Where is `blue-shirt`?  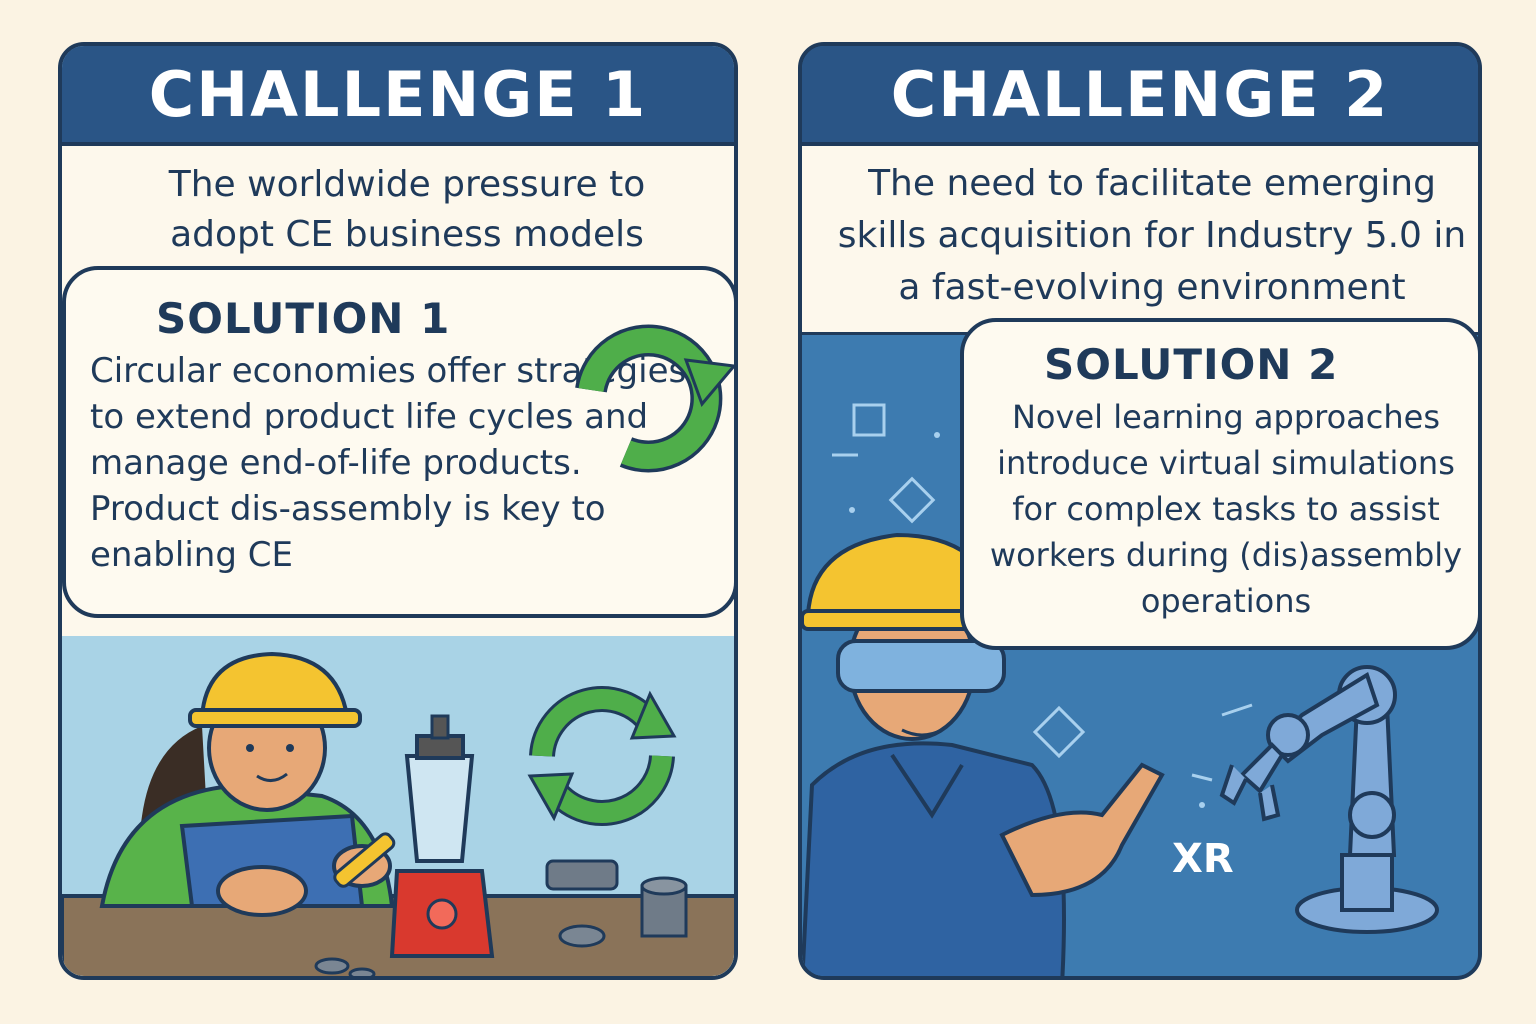
blue-shirt is located at coordinates (934, 858).